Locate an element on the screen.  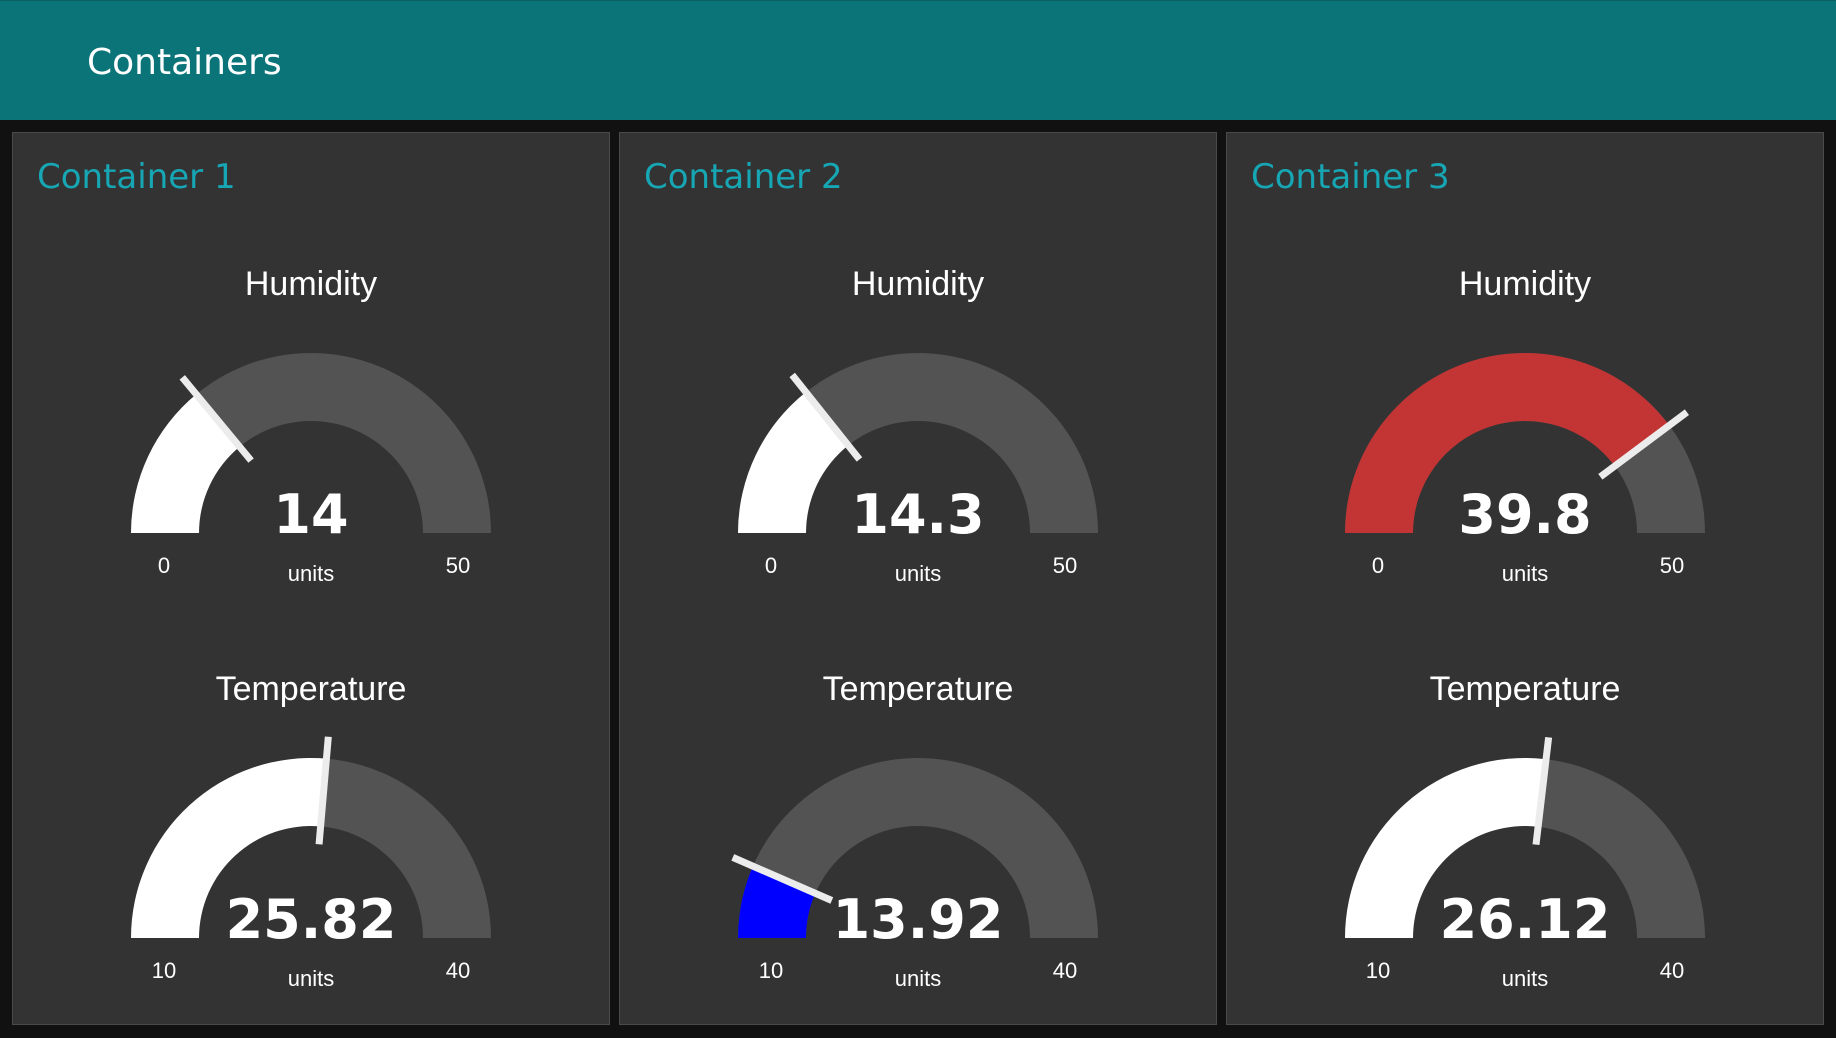
humidity-gauge: Humidity 14.3 units 0 50 is located at coordinates (918, 425).